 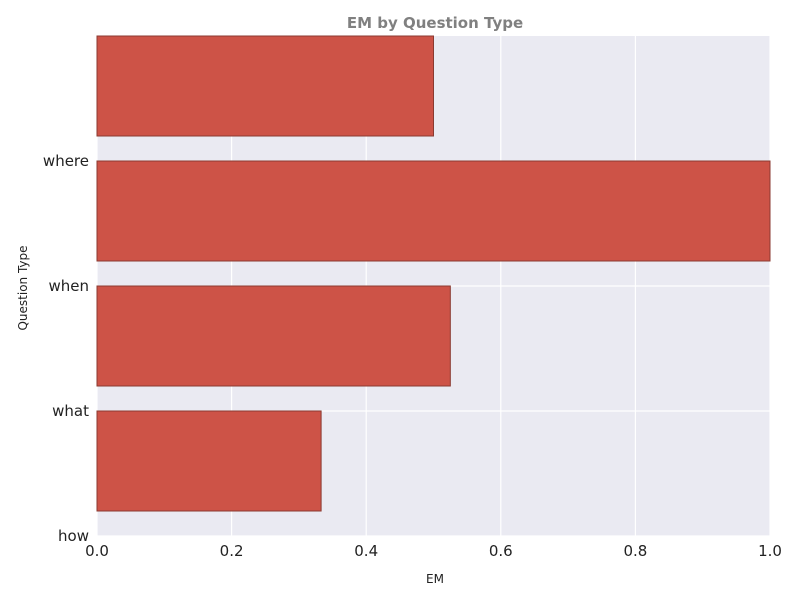 What do you see at coordinates (23, 287) in the screenshot?
I see `y-axis-label: Question Type` at bounding box center [23, 287].